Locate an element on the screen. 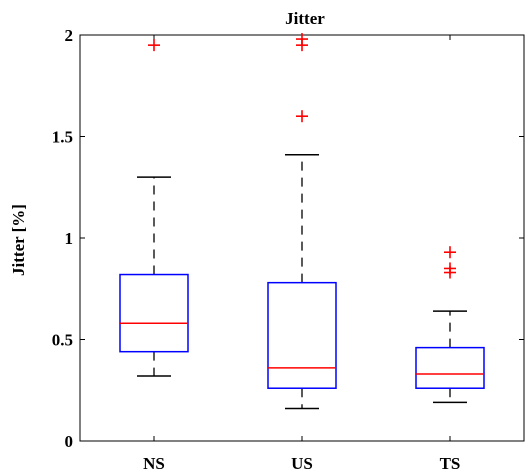 The height and width of the screenshot is (474, 526). x-tick-label: NS is located at coordinates (154, 463).